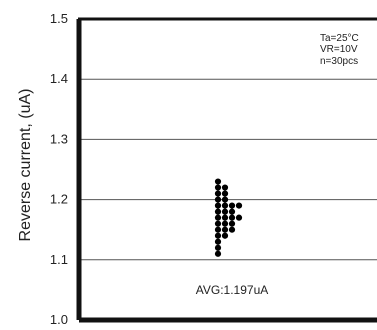 The image size is (377, 330). I want to click on condition-voltage: VR=10V, so click(339, 49).